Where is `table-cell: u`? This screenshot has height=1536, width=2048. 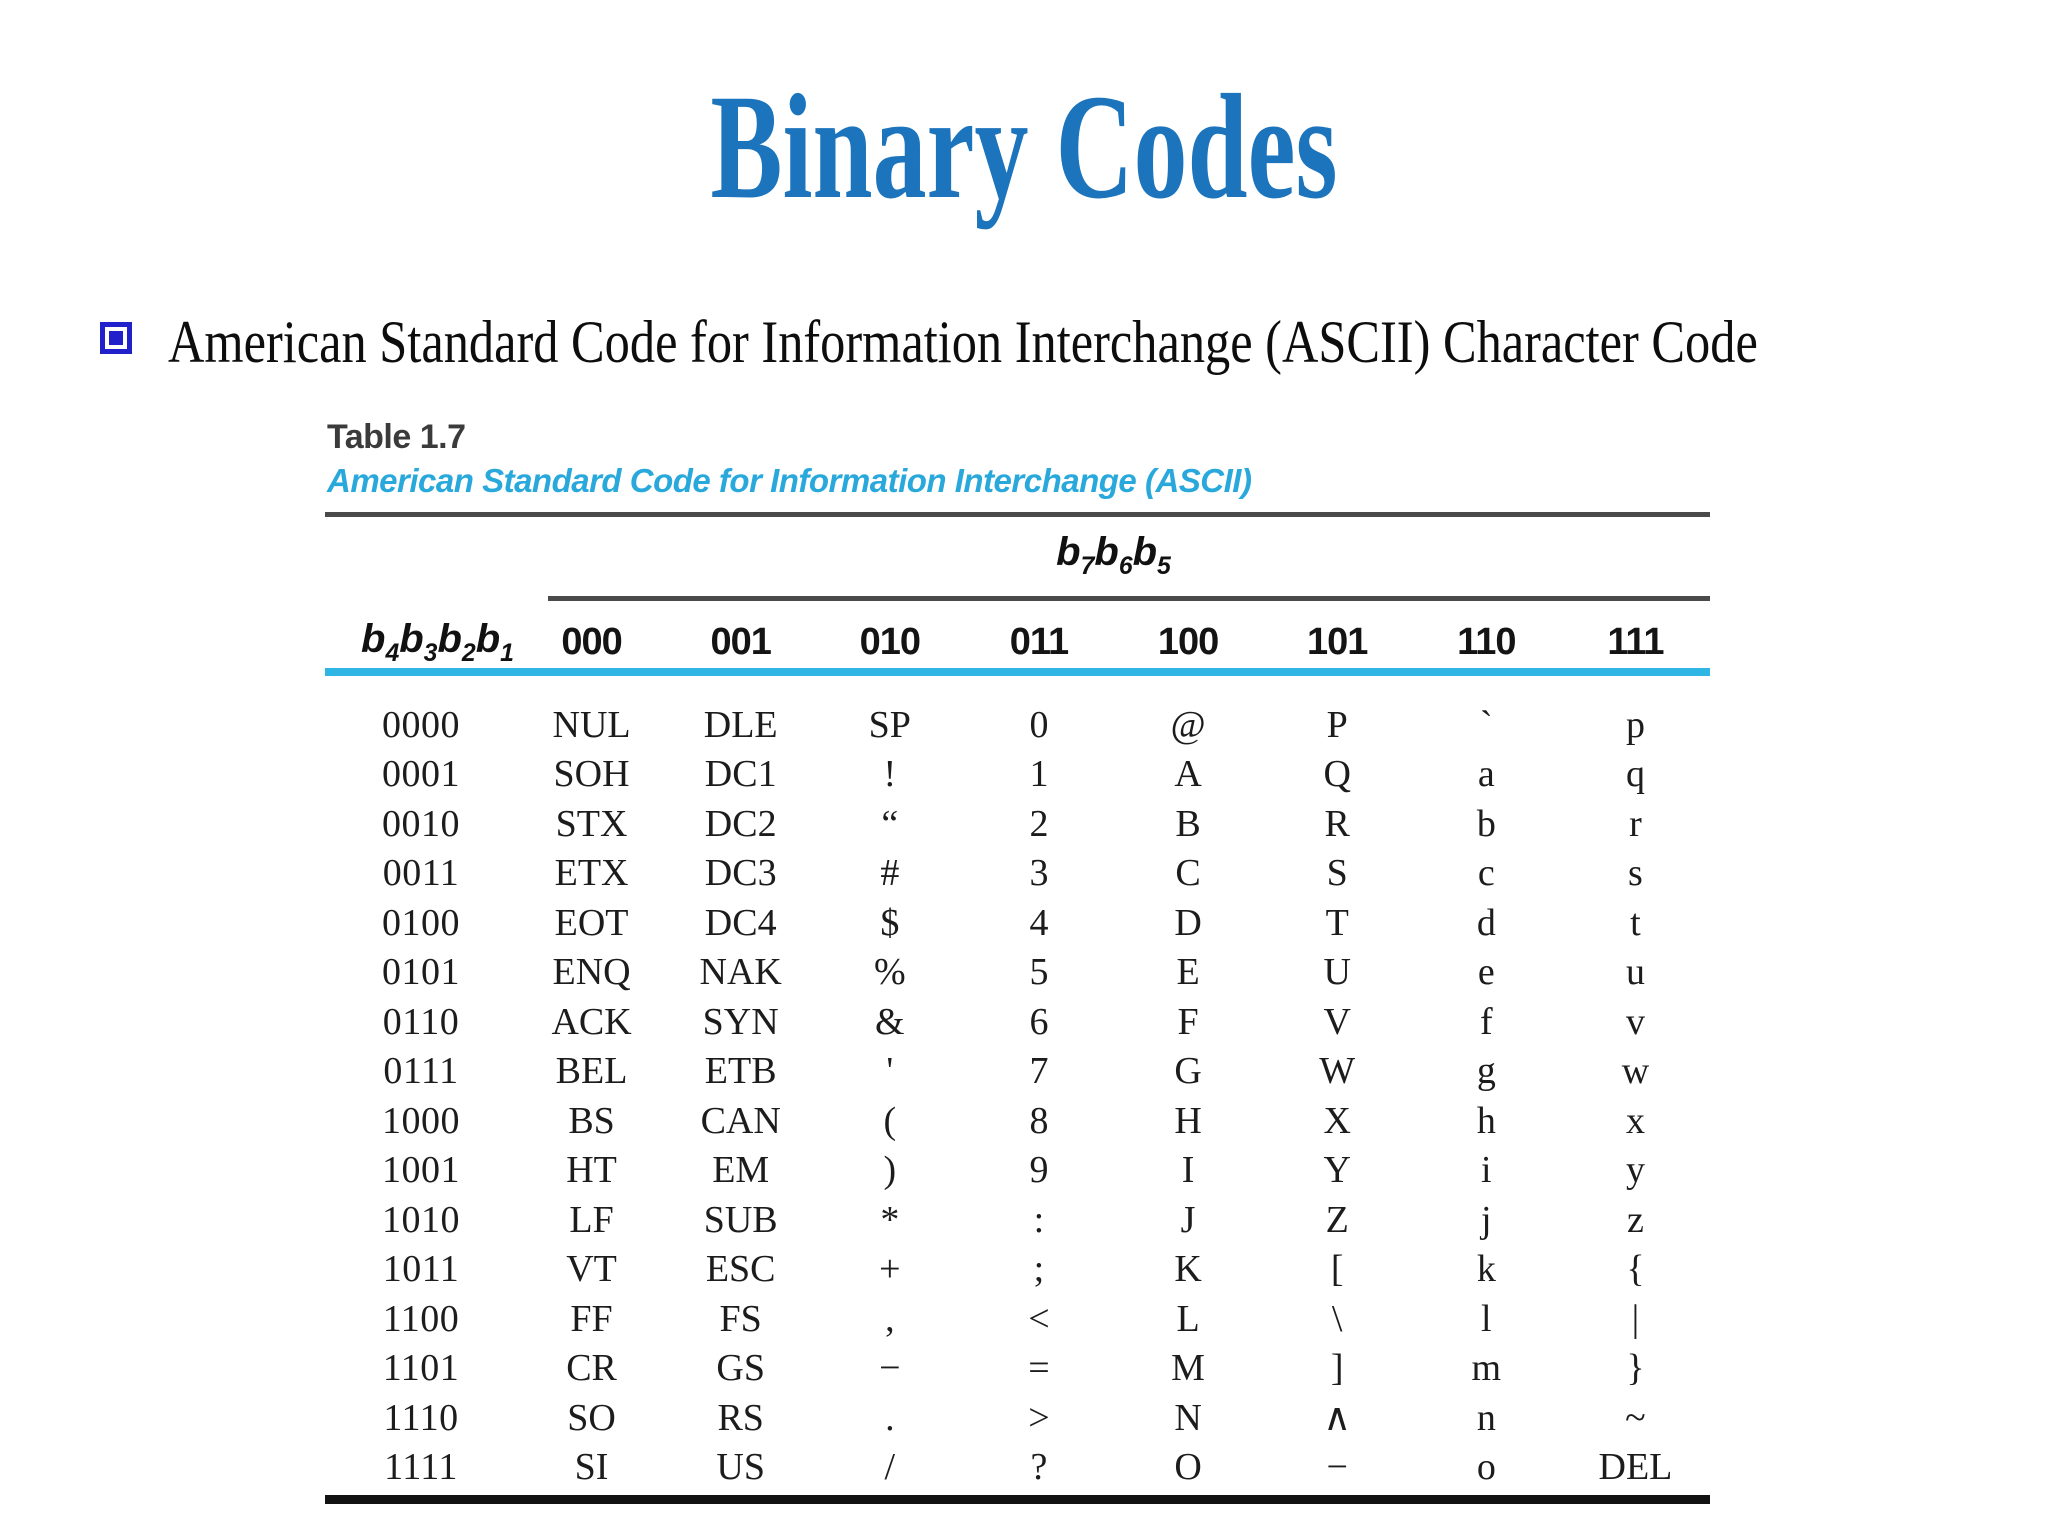
table-cell: u is located at coordinates (1635, 972).